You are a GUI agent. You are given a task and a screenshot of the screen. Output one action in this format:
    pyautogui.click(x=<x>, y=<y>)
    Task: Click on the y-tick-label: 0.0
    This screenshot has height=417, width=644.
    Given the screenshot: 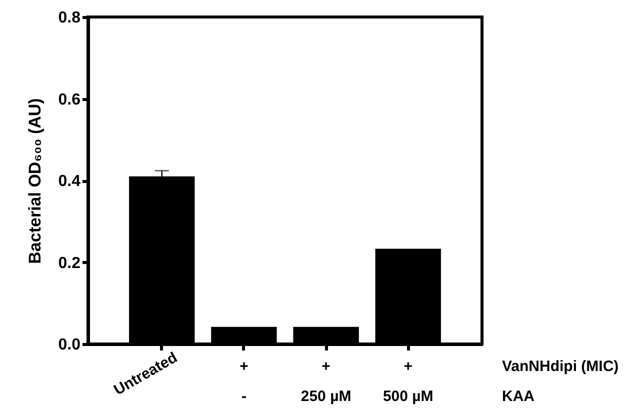 What is the action you would take?
    pyautogui.click(x=69, y=345)
    